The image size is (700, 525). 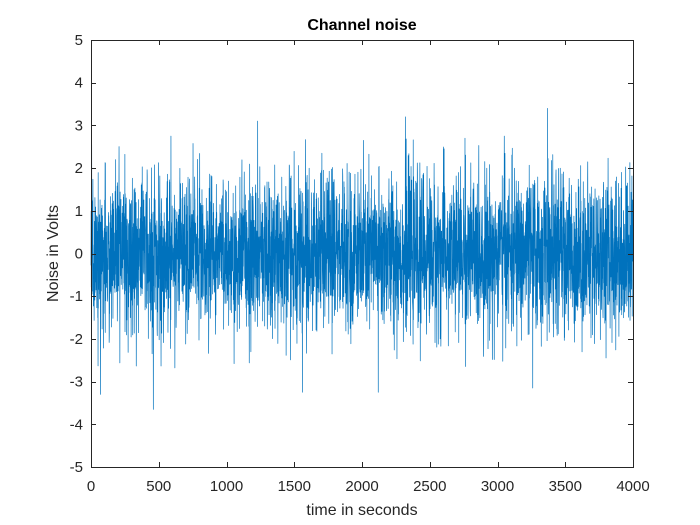 I want to click on chart-title: Channel noise, so click(x=361, y=25).